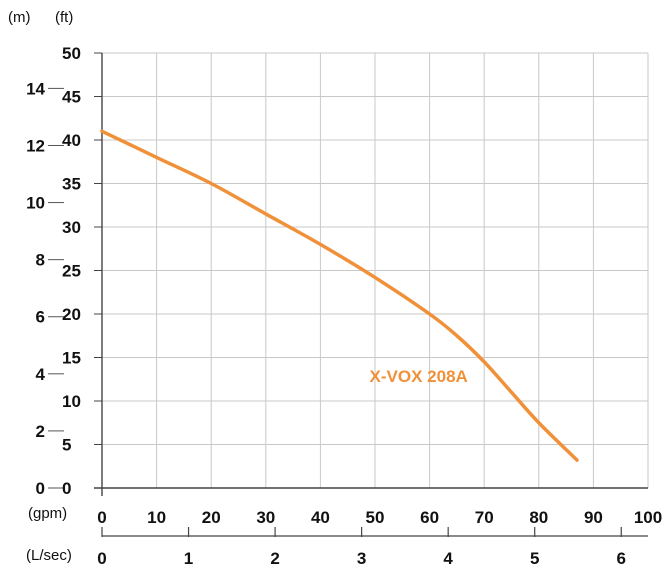 The height and width of the screenshot is (572, 672). I want to click on ft-tick-label: 40, so click(71, 140).